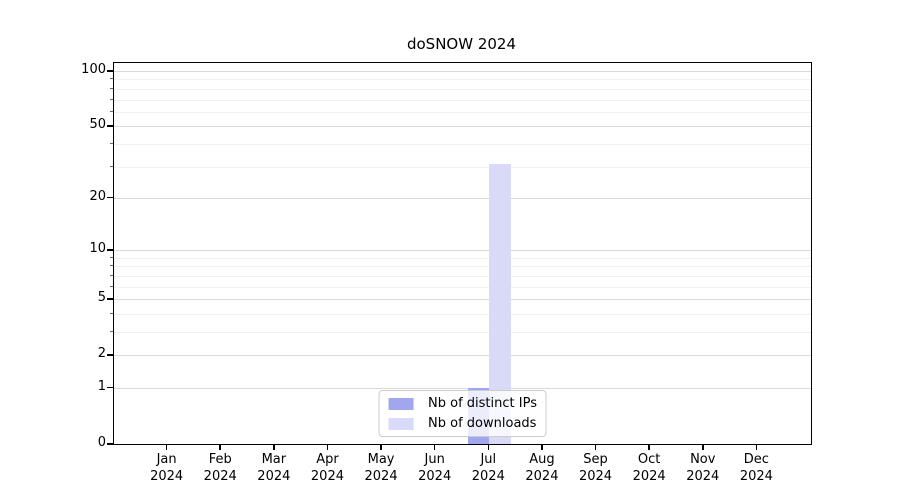 This screenshot has width=900, height=500. What do you see at coordinates (101, 298) in the screenshot?
I see `y-tick-label: 5` at bounding box center [101, 298].